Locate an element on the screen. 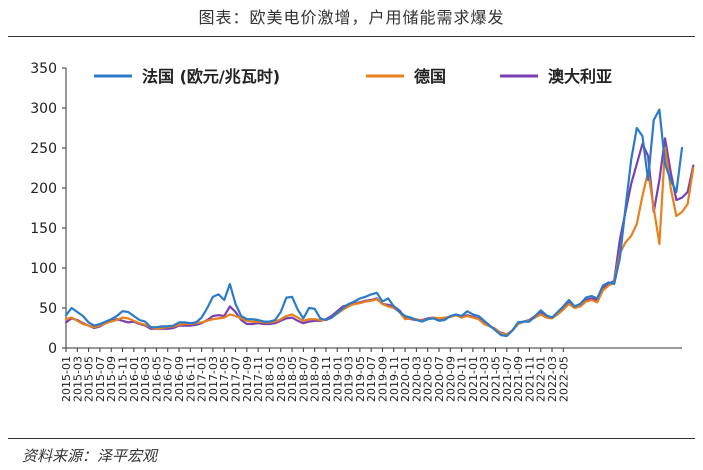 The width and height of the screenshot is (703, 470). x-tick-label: 2015-01 is located at coordinates (66, 379).